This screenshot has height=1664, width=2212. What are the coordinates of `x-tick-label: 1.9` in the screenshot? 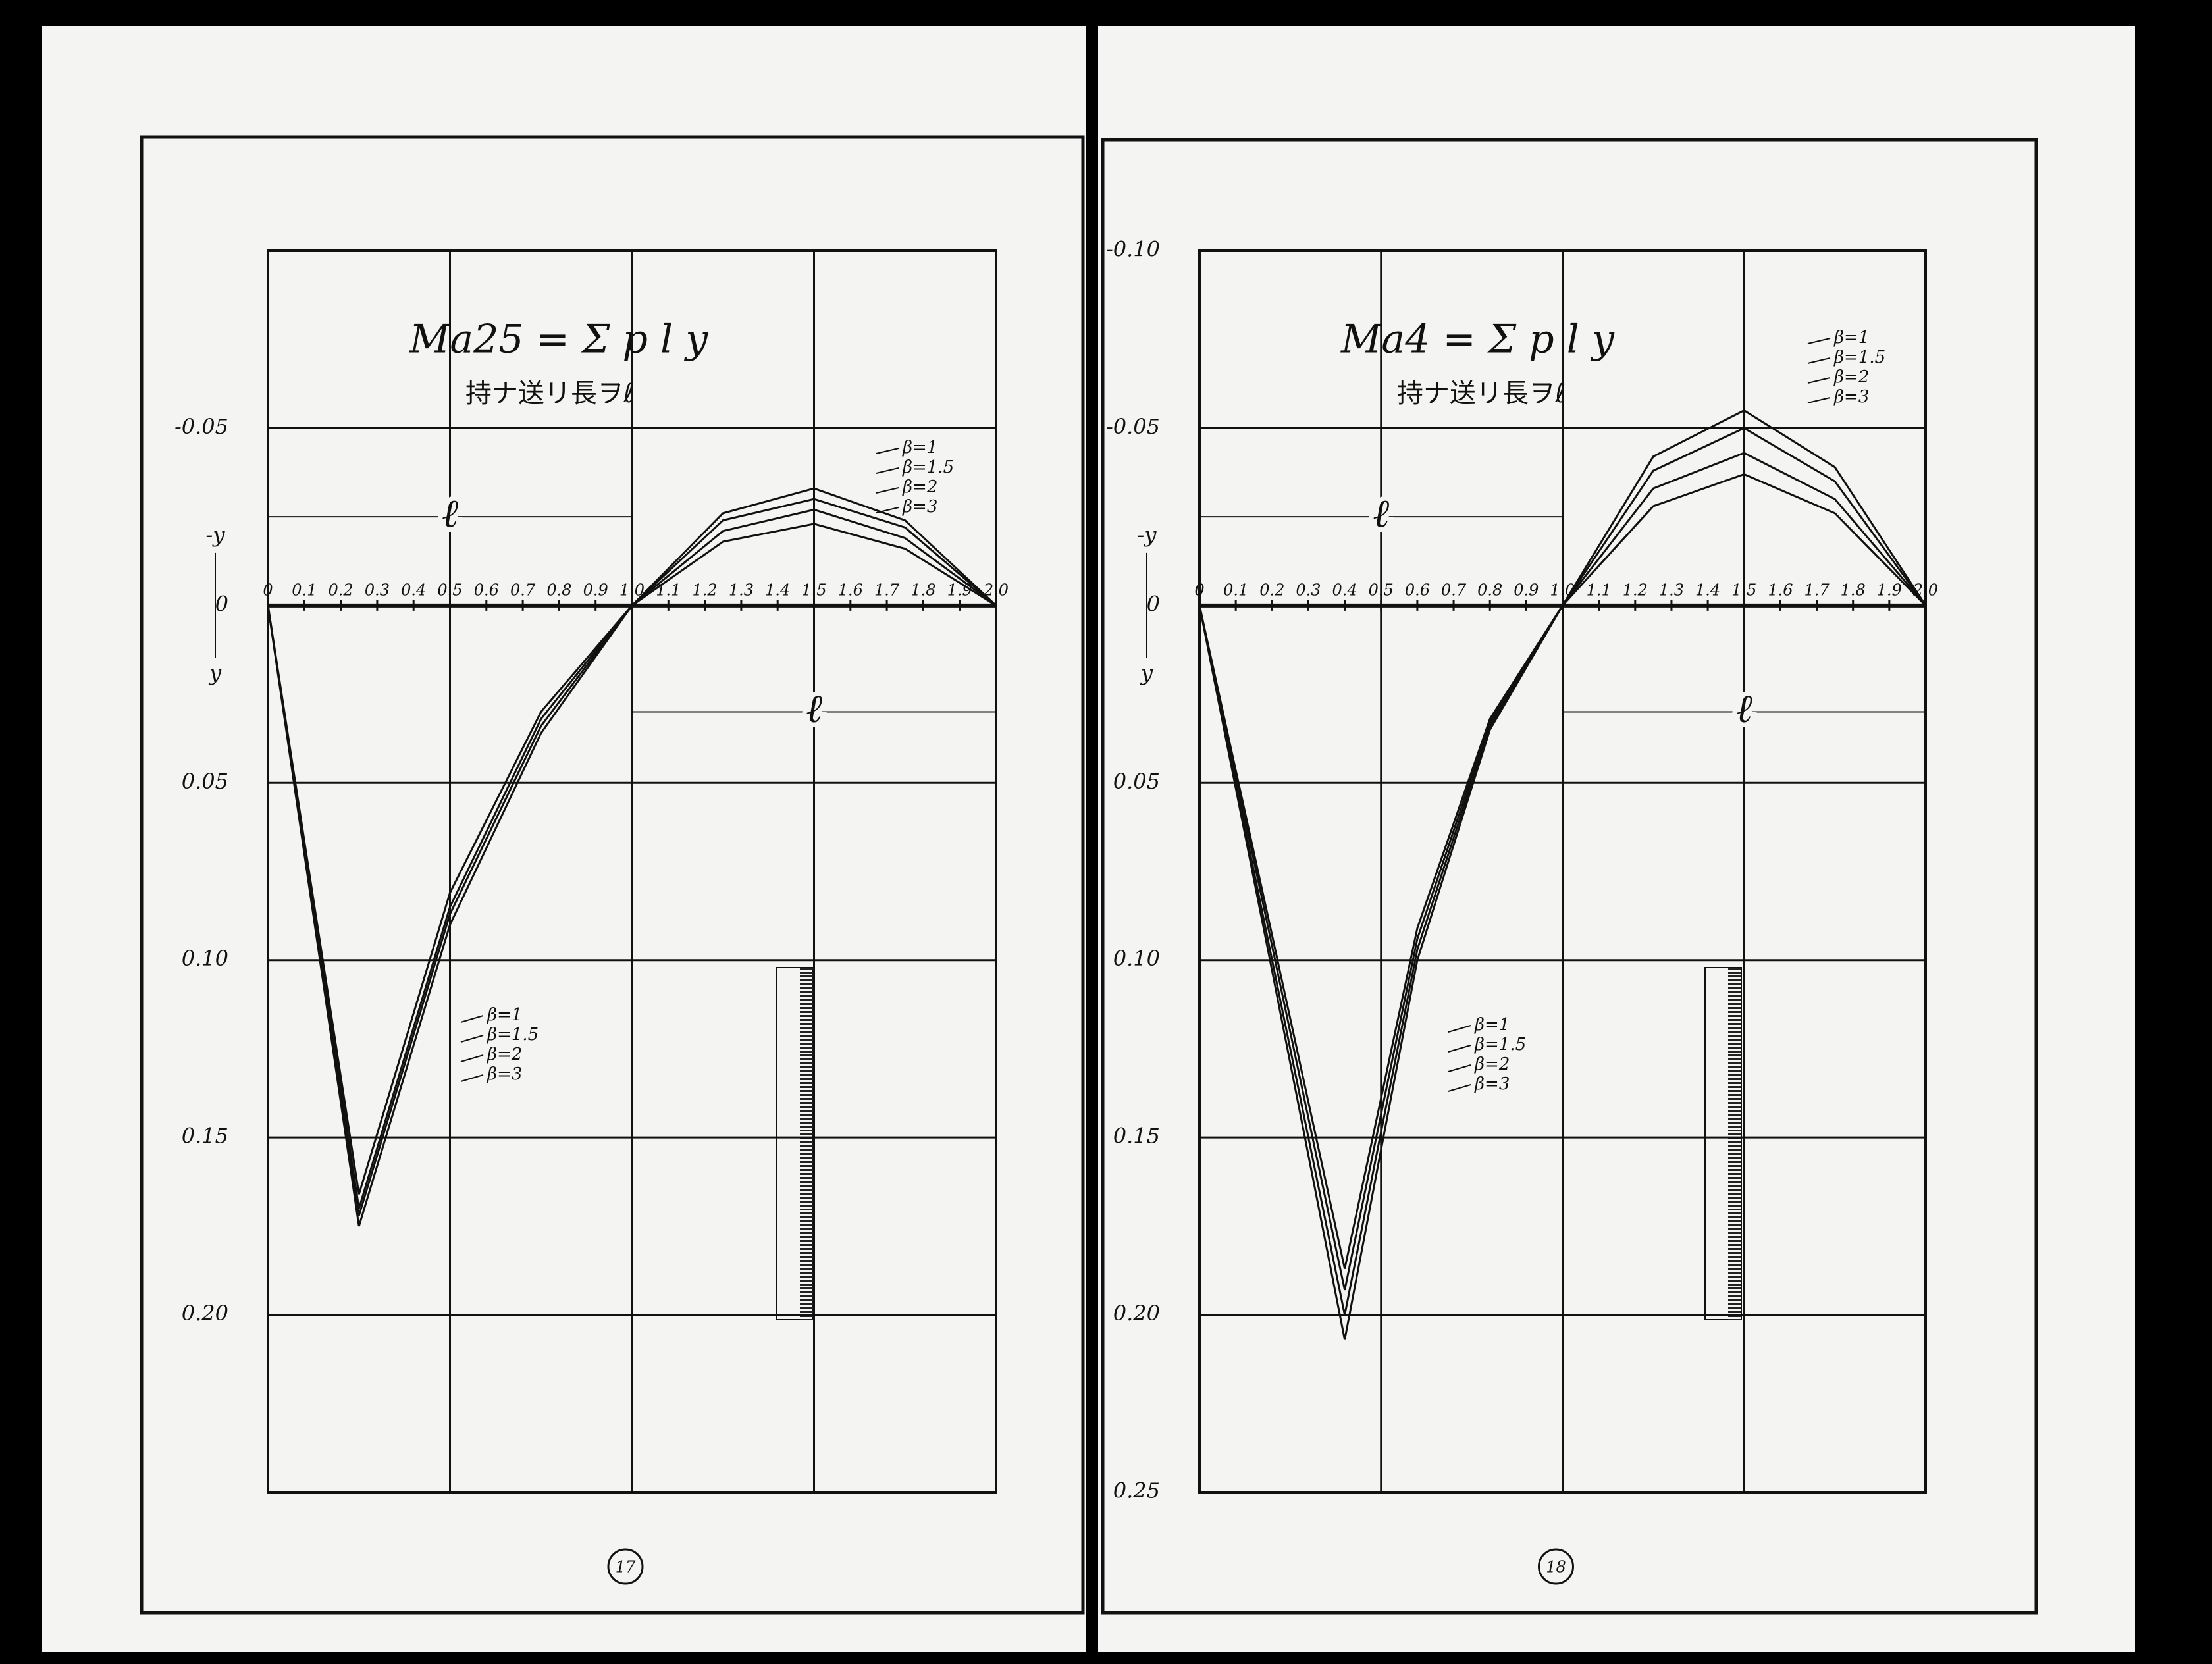 It's located at (1890, 590).